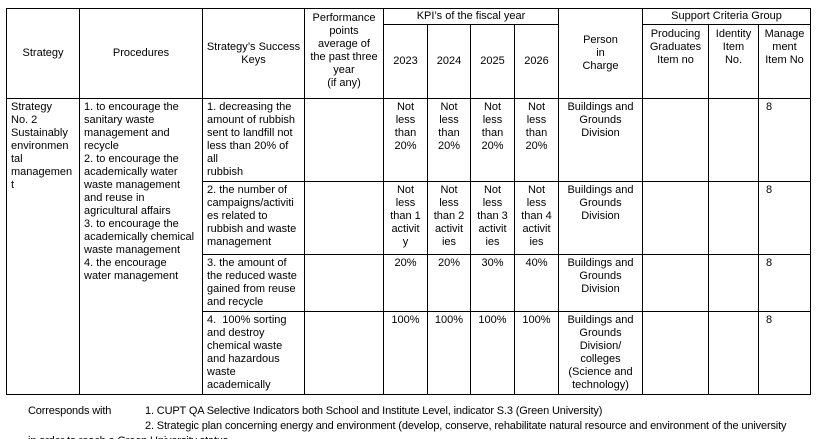 The height and width of the screenshot is (439, 817). What do you see at coordinates (471, 16) in the screenshot?
I see `header-kpi-group: KPI’s of the fiscal year` at bounding box center [471, 16].